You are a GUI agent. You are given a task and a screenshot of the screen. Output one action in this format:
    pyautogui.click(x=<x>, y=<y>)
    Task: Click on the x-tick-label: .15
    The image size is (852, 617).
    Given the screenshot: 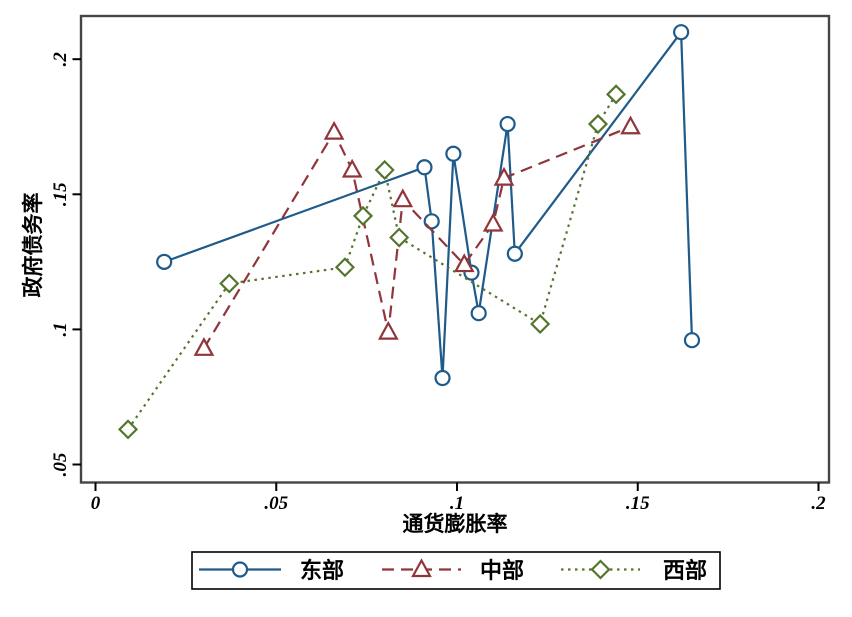 What is the action you would take?
    pyautogui.click(x=638, y=503)
    